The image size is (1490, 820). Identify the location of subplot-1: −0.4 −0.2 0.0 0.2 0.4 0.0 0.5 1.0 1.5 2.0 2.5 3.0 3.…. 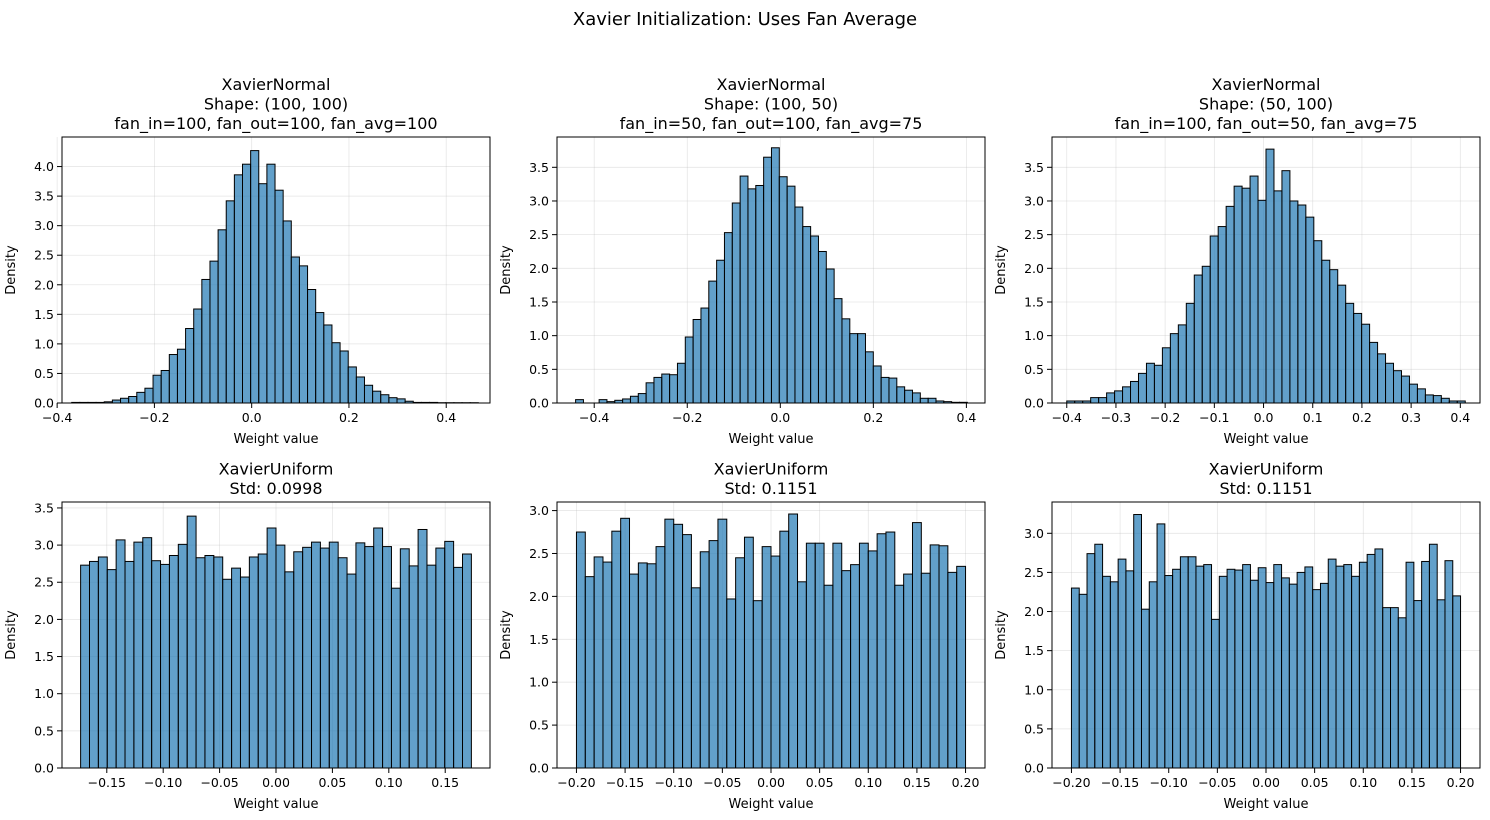
(247, 261).